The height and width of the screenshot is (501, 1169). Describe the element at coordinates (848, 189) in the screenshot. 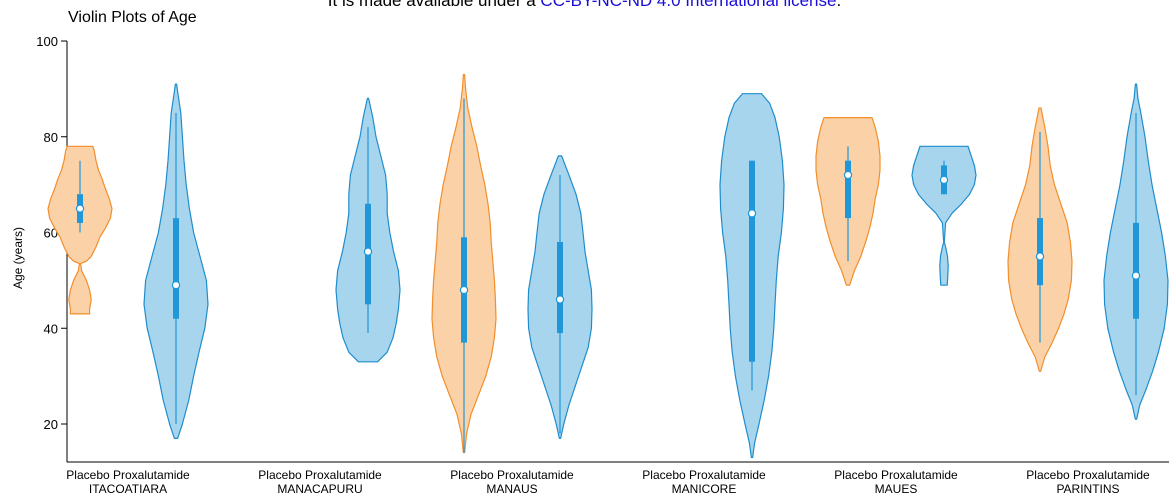

I see `iqr-box-maues-placebo` at that location.